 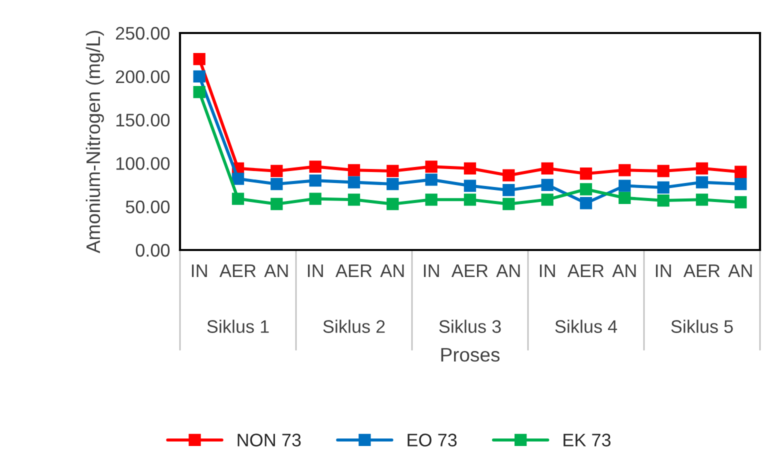 What do you see at coordinates (143, 120) in the screenshot?
I see `y-tick-label: 150.00` at bounding box center [143, 120].